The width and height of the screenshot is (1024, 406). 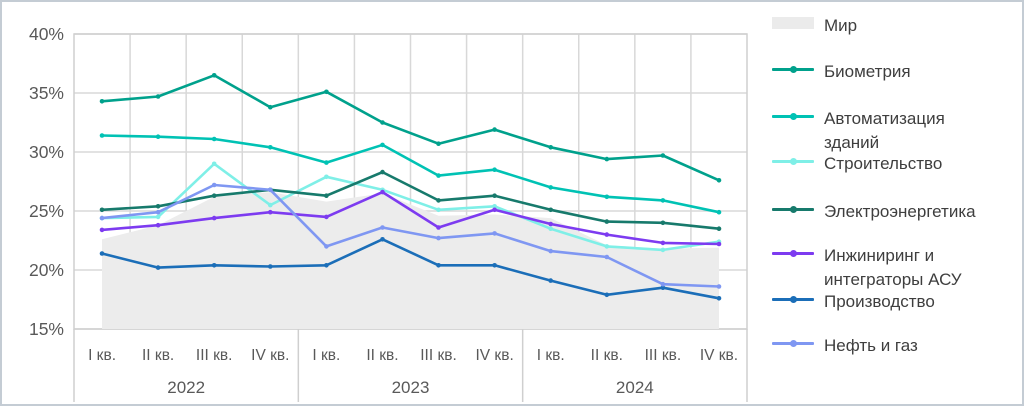 I want to click on legend-item-mir: Мир, so click(x=814, y=26).